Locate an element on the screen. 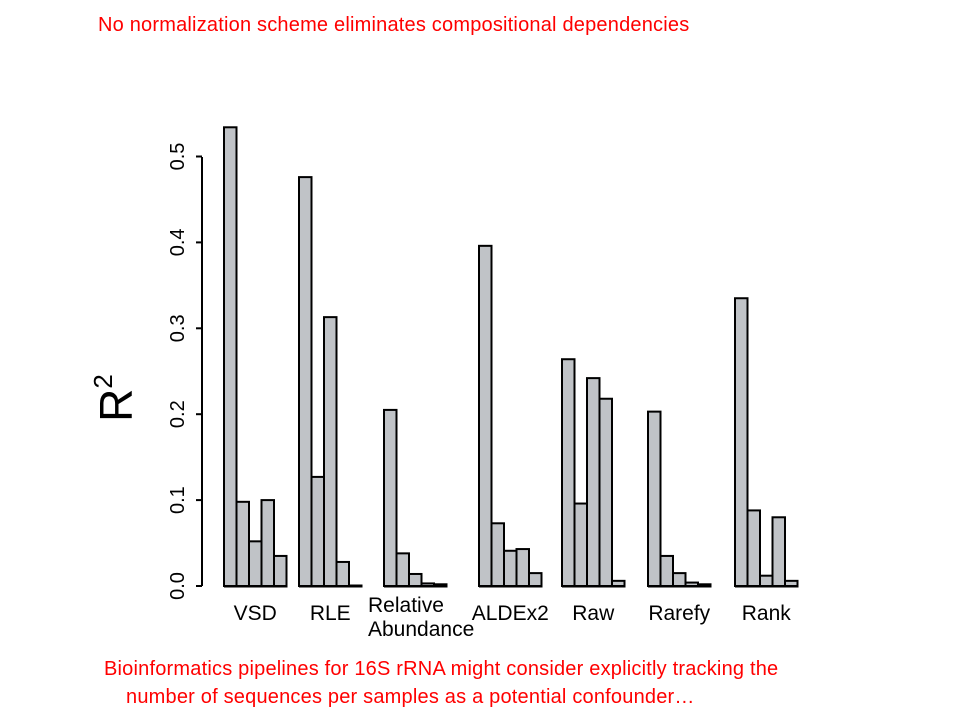 Image resolution: width=960 pixels, height=720 pixels. category-label-line: VSD is located at coordinates (255, 613).